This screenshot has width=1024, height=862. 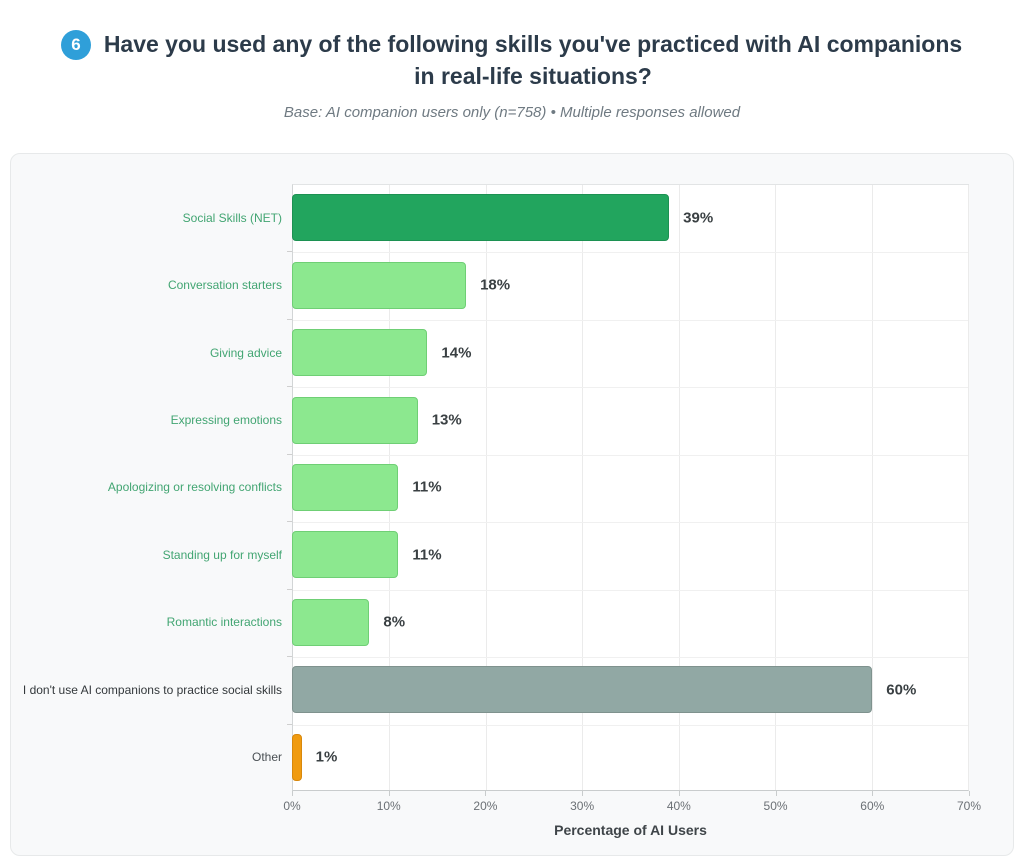 I want to click on bar-row: Expressing emotions 13%, so click(x=490, y=419).